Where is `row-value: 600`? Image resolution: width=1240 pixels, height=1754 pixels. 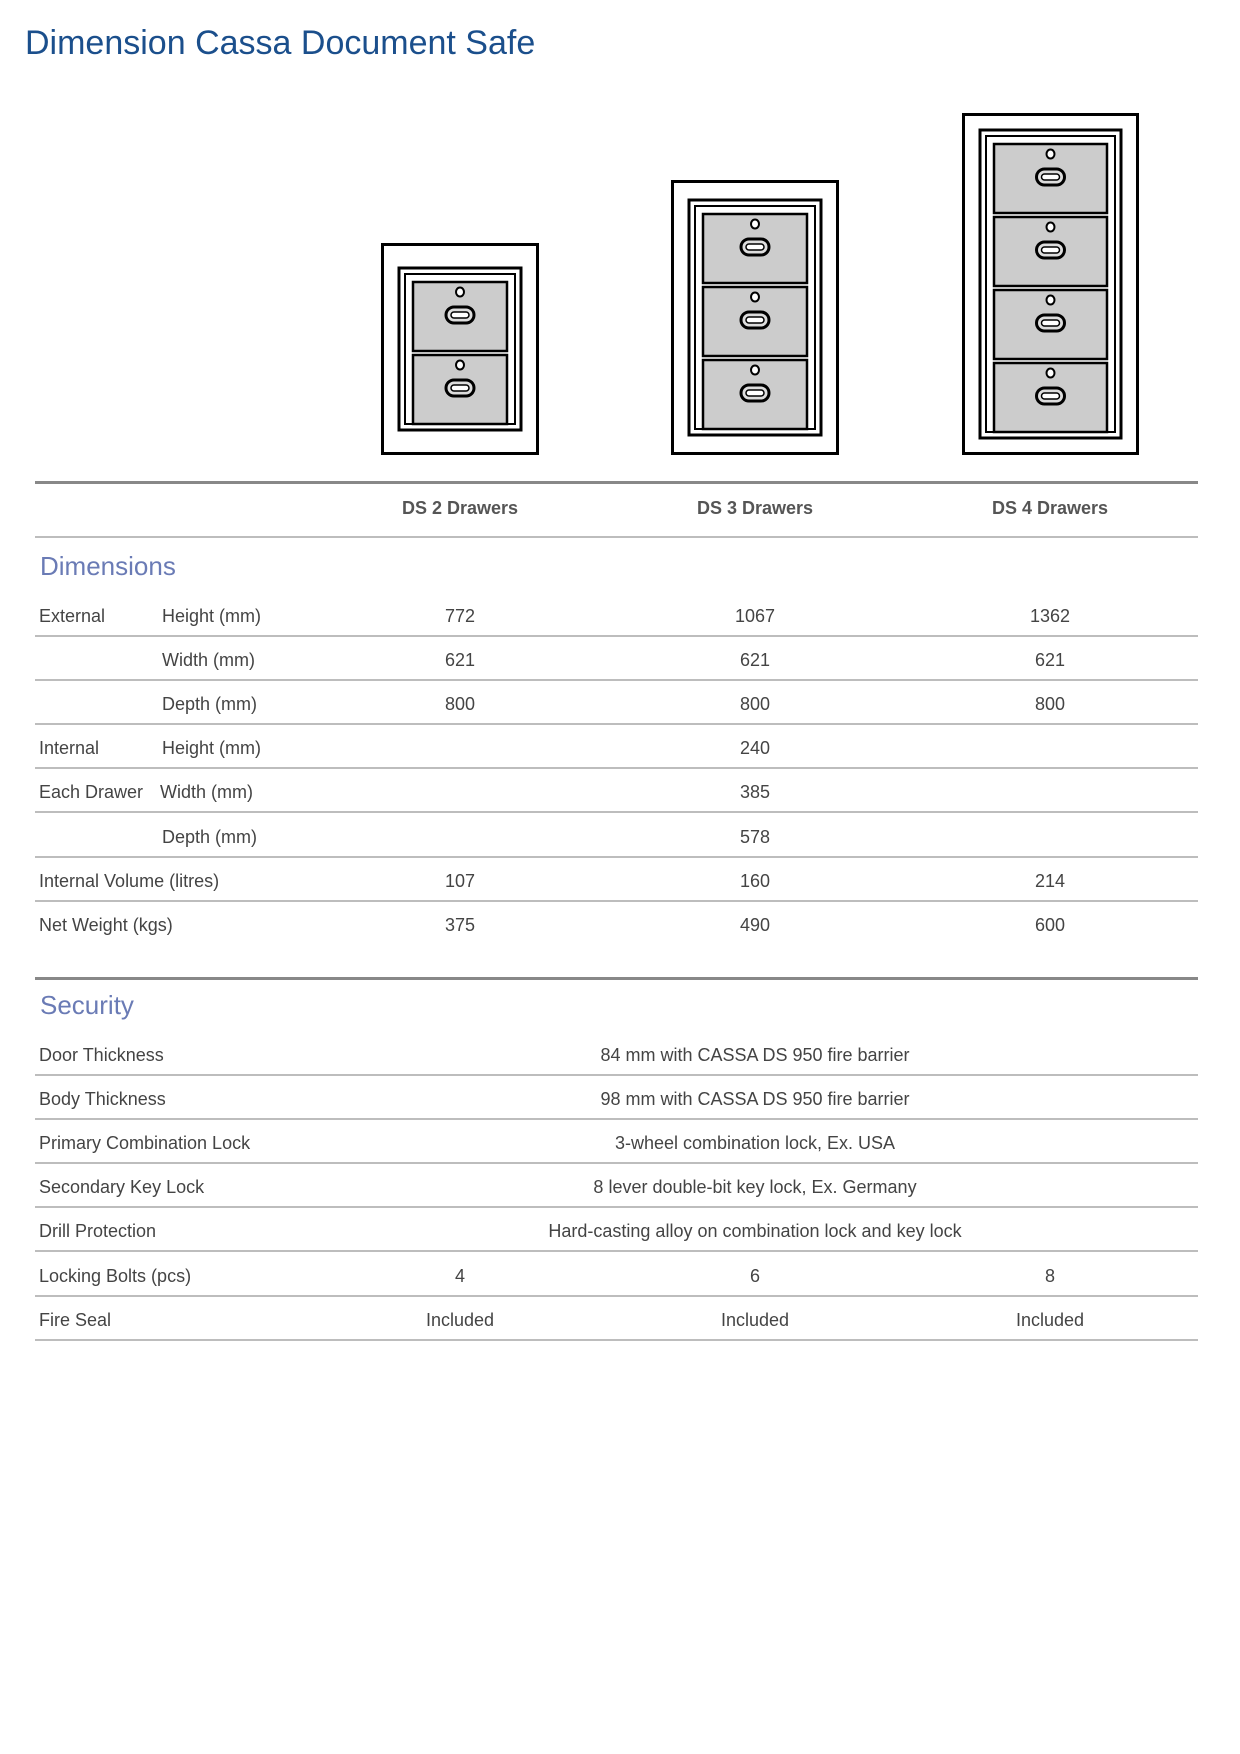
row-value: 600 is located at coordinates (1050, 924).